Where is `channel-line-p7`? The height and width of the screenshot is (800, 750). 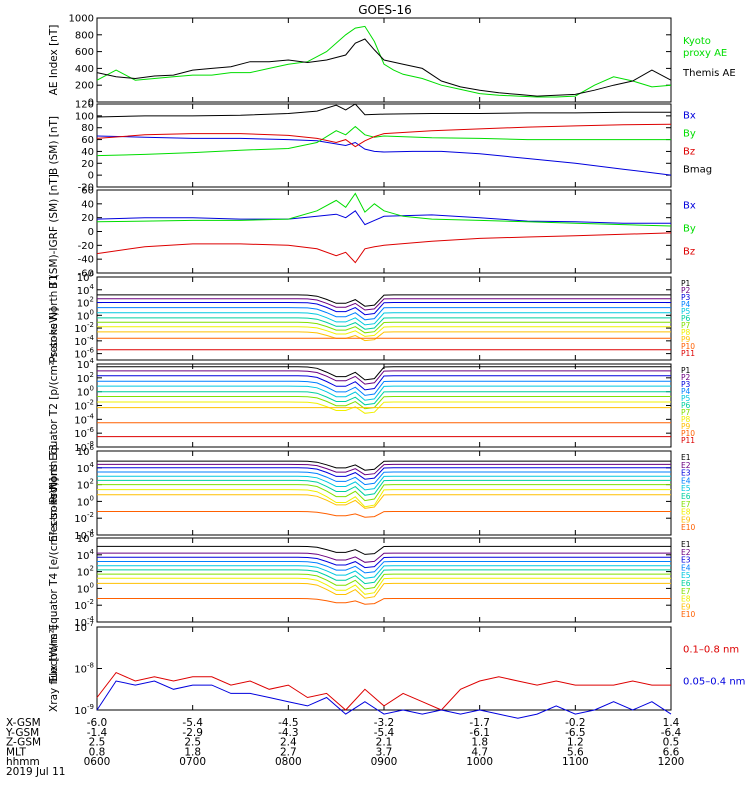
channel-line-p7 is located at coordinates (384, 327).